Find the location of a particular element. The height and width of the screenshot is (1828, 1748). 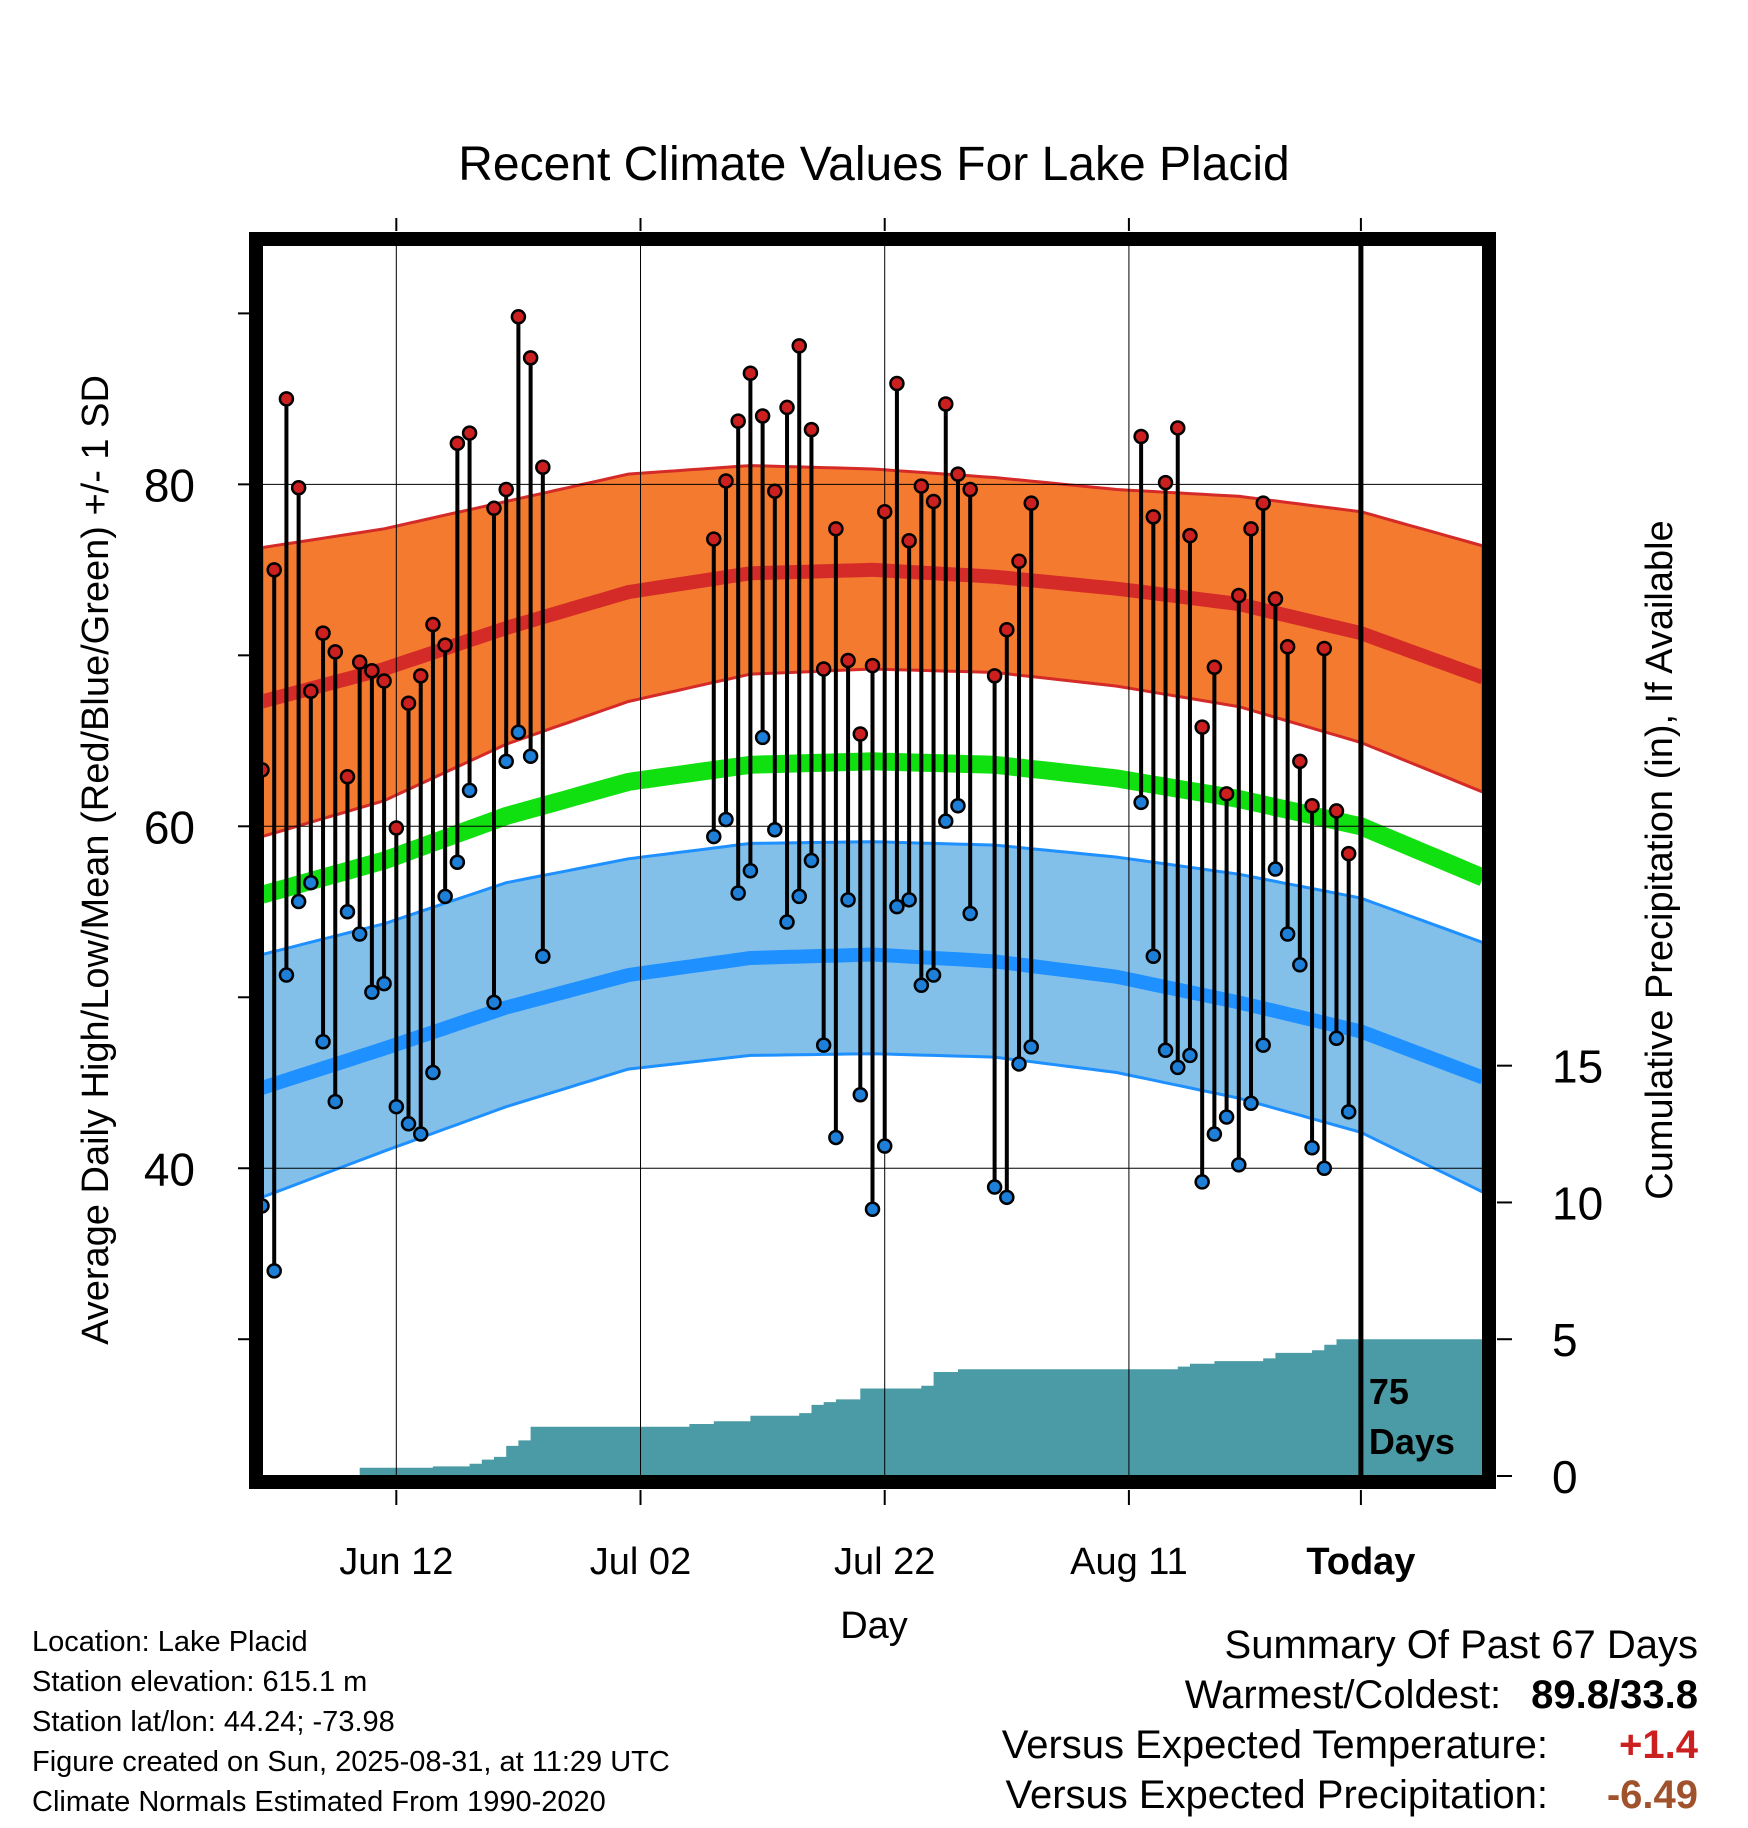

y-tick-label-left: 40 is located at coordinates (169, 1169).